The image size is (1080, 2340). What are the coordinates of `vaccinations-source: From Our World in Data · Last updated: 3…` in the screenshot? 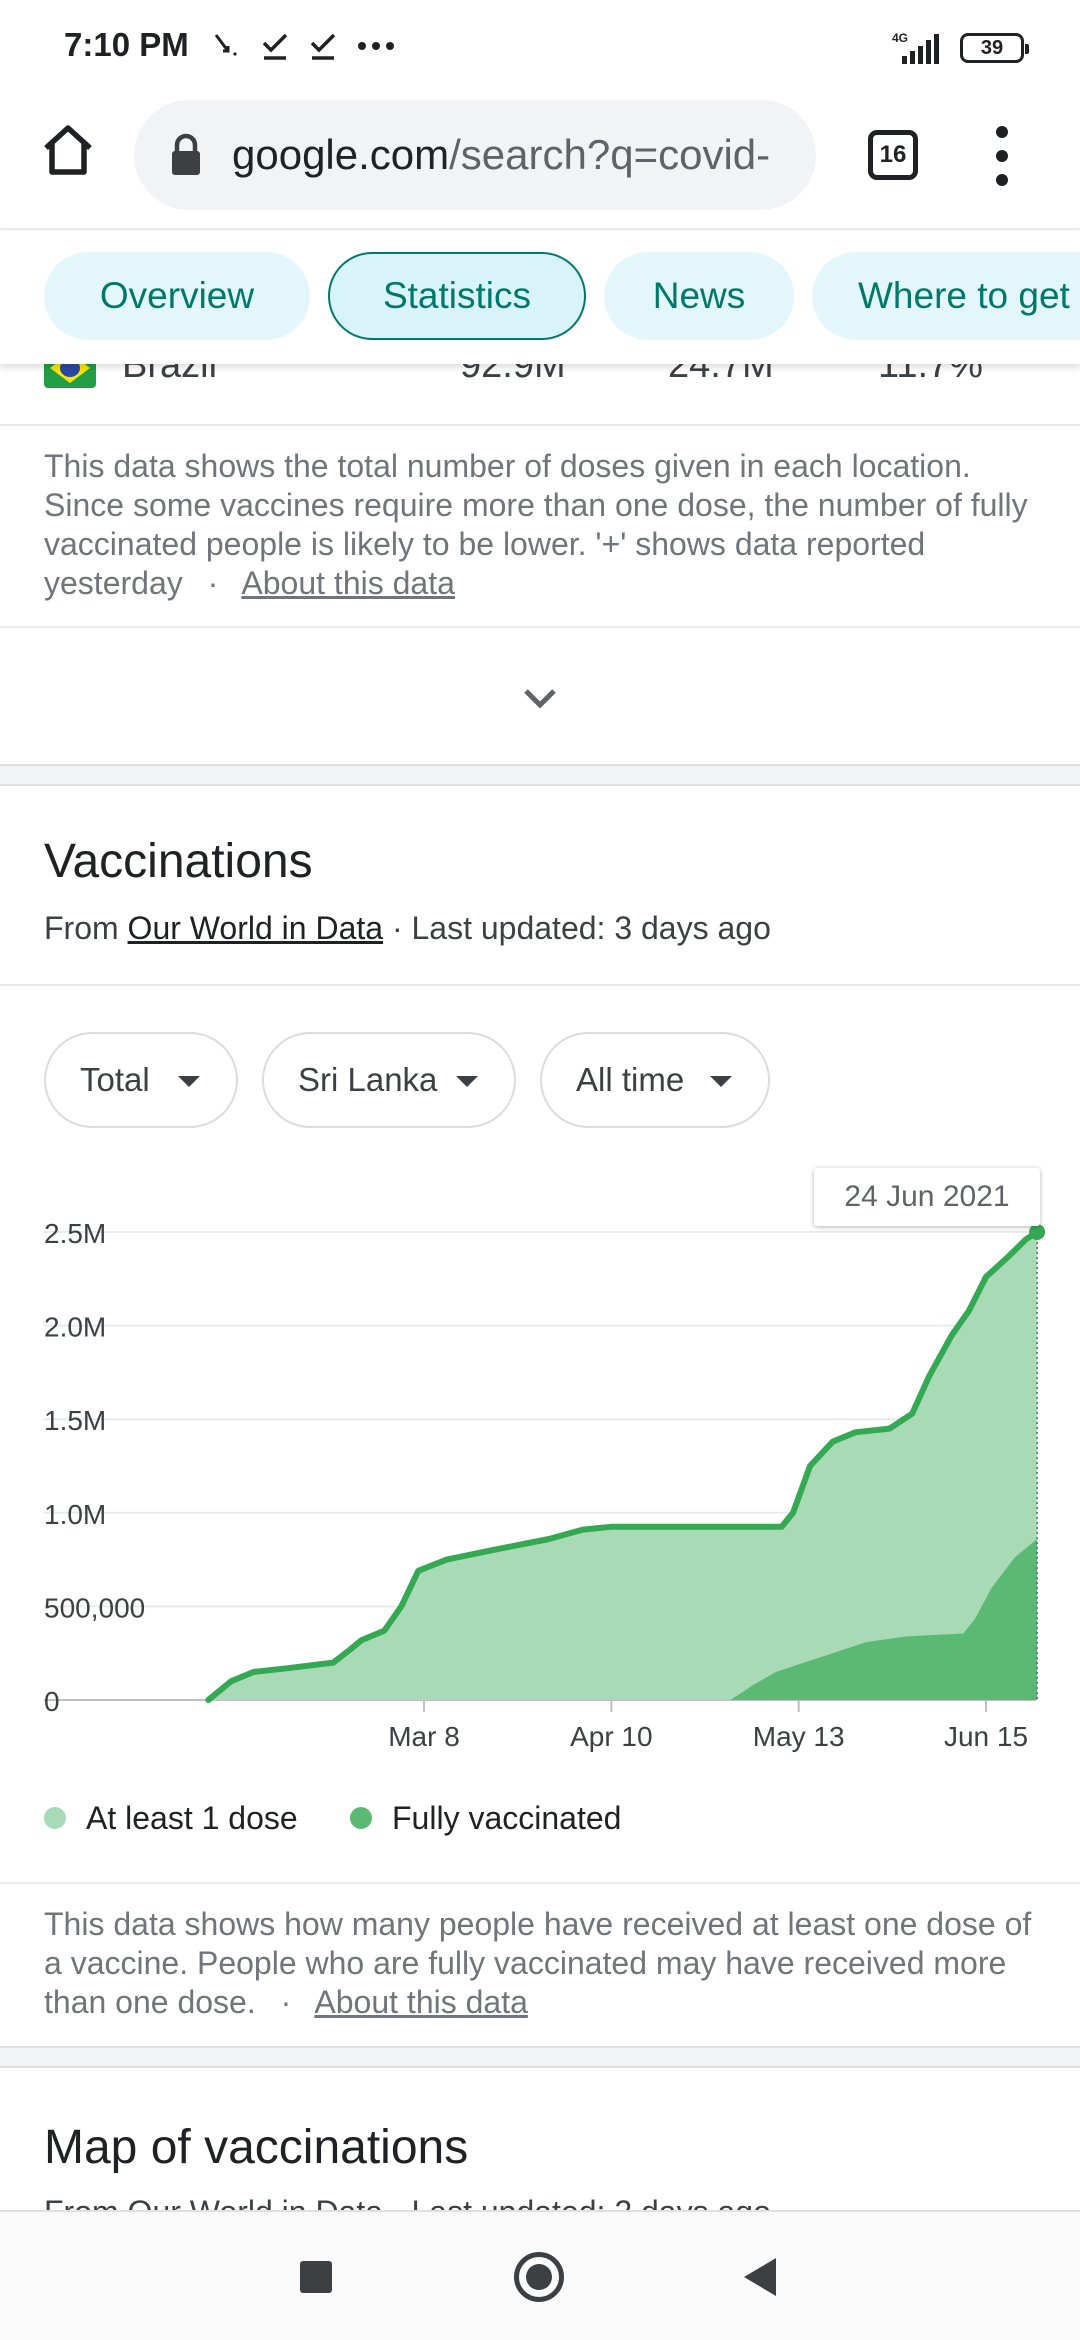 It's located at (407, 928).